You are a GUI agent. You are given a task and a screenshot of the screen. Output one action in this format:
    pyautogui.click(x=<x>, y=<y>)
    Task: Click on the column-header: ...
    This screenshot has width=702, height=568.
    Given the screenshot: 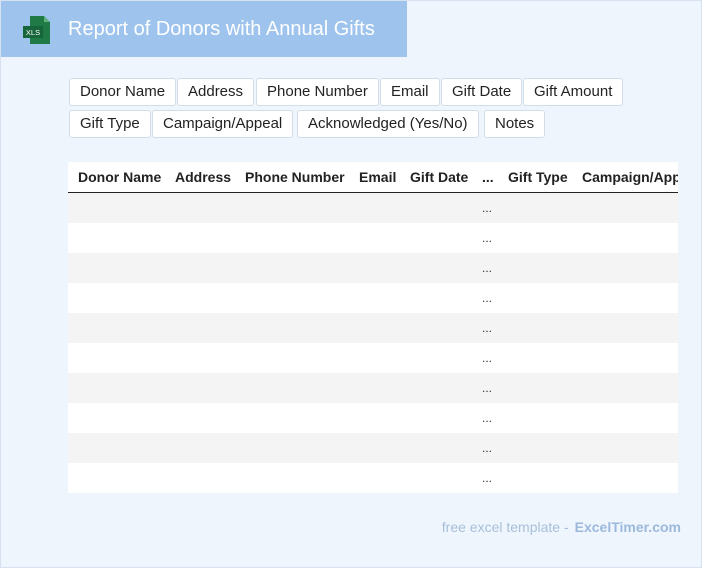 What is the action you would take?
    pyautogui.click(x=488, y=177)
    